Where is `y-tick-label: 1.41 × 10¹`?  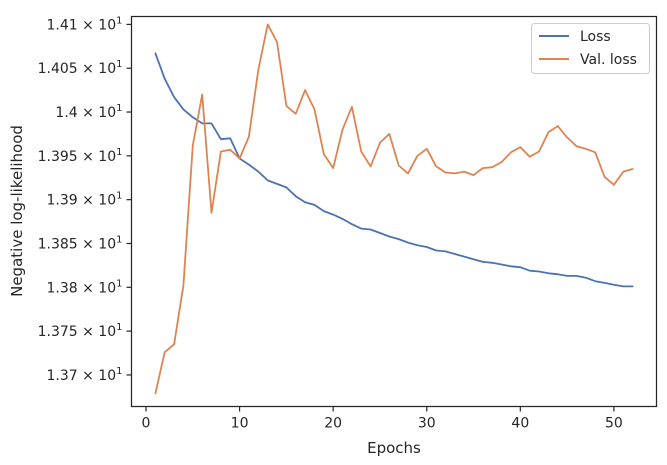
y-tick-label: 1.41 × 10¹ is located at coordinates (85, 24).